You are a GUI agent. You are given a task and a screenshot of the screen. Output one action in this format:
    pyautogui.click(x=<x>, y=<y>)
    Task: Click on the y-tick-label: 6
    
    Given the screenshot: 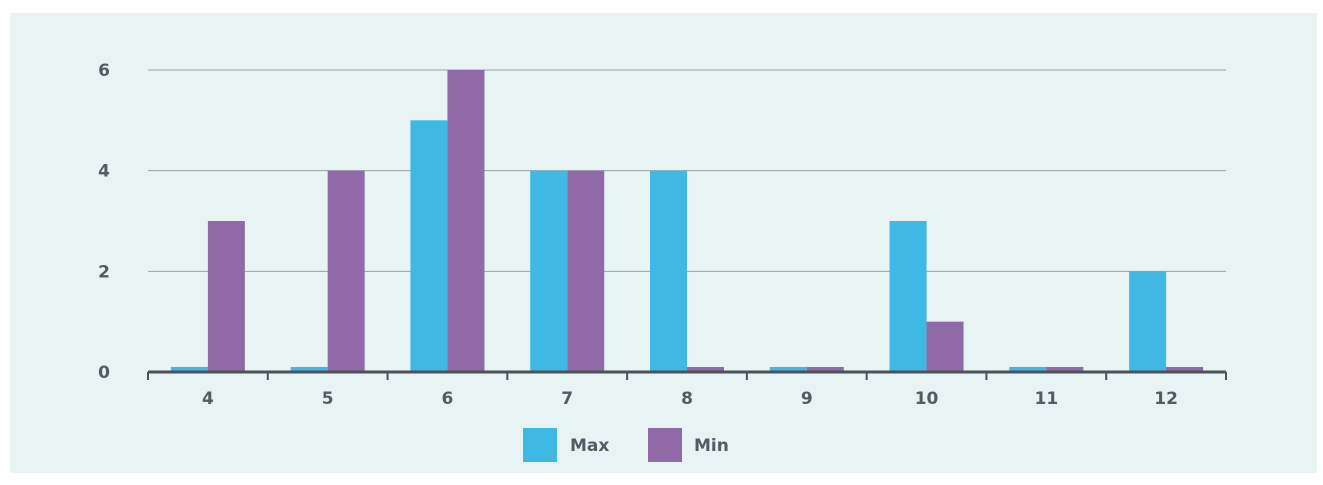 What is the action you would take?
    pyautogui.click(x=104, y=71)
    